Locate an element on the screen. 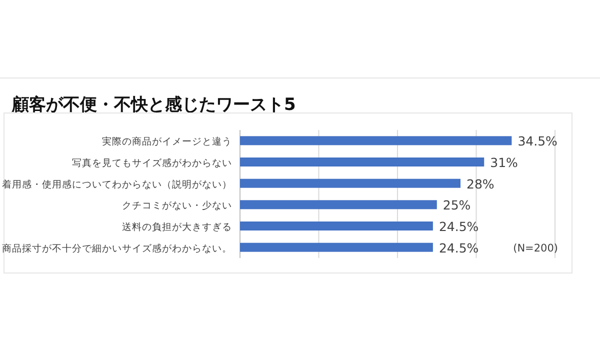 Image resolution: width=600 pixels, height=350 pixels. y-tick-label: クチコミがない・少ない is located at coordinates (177, 206).